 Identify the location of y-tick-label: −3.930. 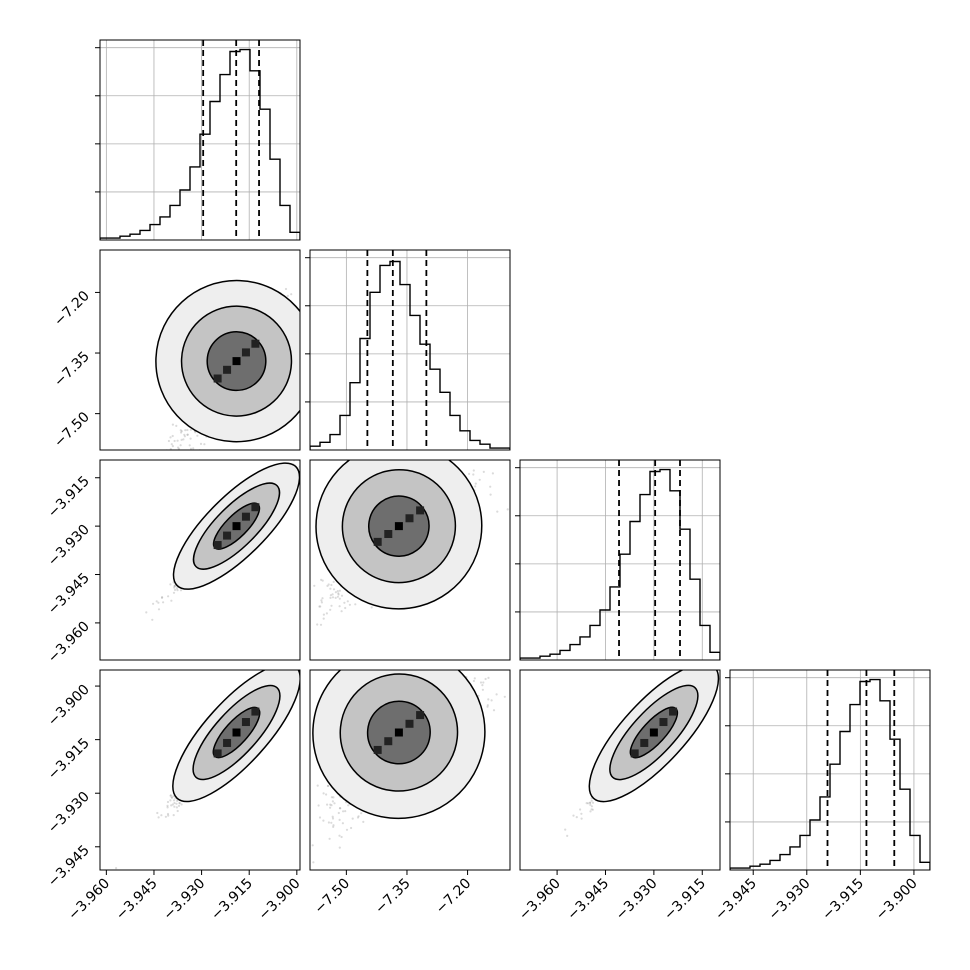
(69, 546).